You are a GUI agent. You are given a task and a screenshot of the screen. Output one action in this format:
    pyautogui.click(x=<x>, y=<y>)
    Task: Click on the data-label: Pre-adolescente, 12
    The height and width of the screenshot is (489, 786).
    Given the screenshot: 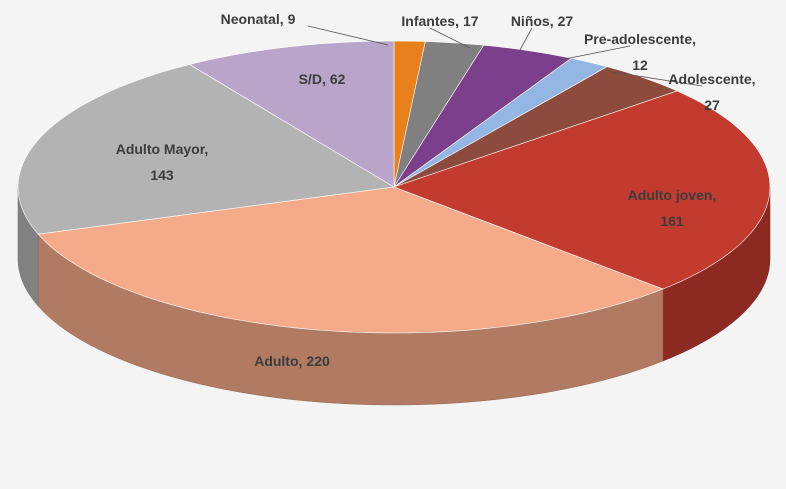 What is the action you would take?
    pyautogui.click(x=640, y=52)
    